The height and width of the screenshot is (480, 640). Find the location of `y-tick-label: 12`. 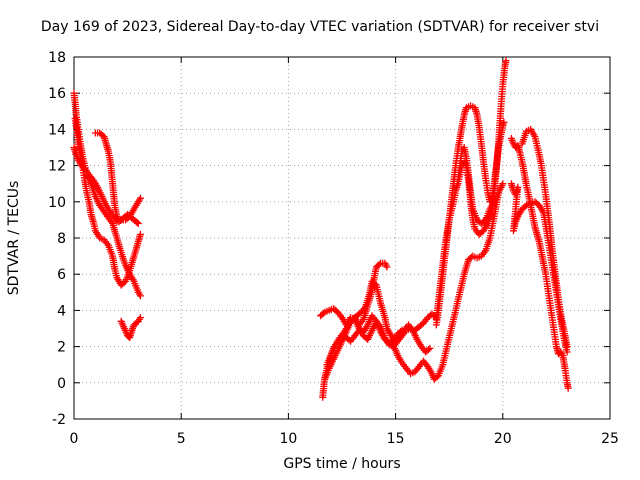

y-tick-label: 12 is located at coordinates (57, 167).